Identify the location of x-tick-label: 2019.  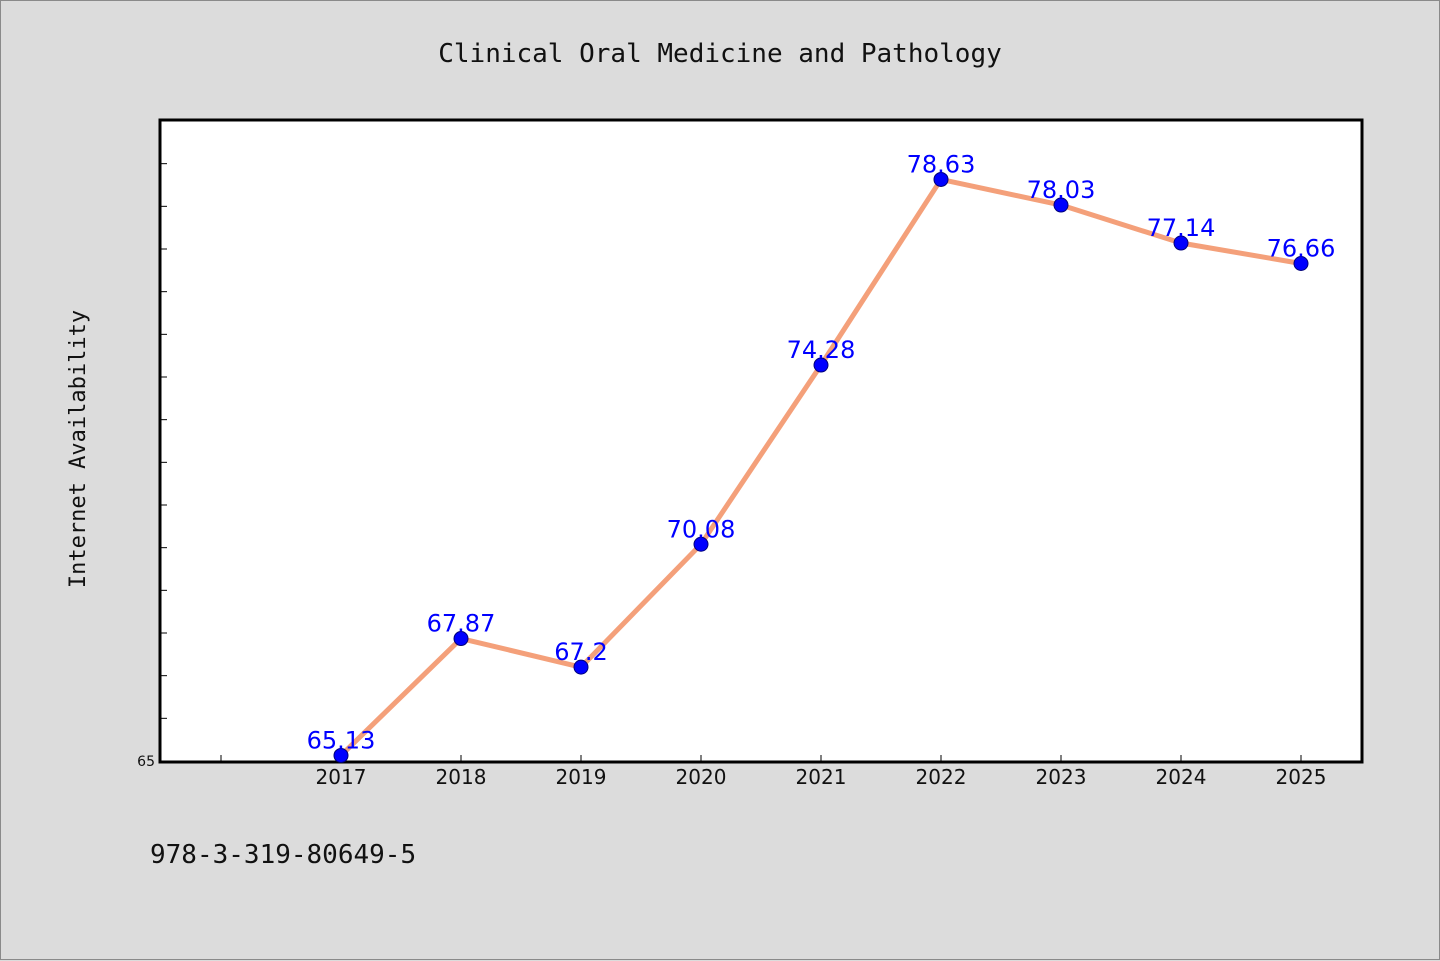
(581, 777).